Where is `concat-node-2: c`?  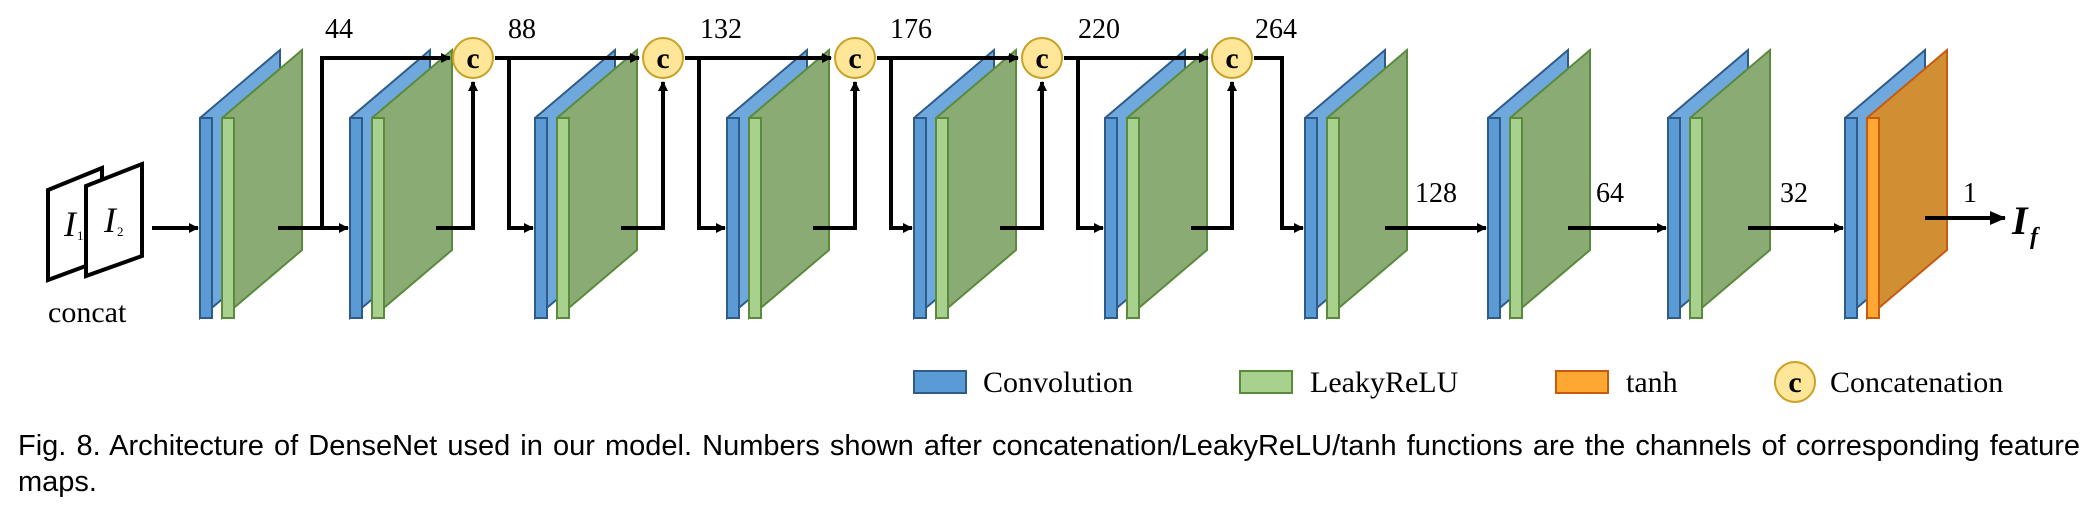
concat-node-2: c is located at coordinates (663, 58).